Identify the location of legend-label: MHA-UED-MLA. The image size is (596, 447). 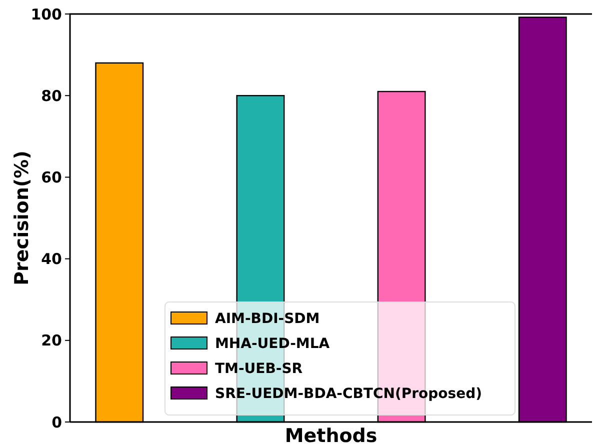
(272, 344).